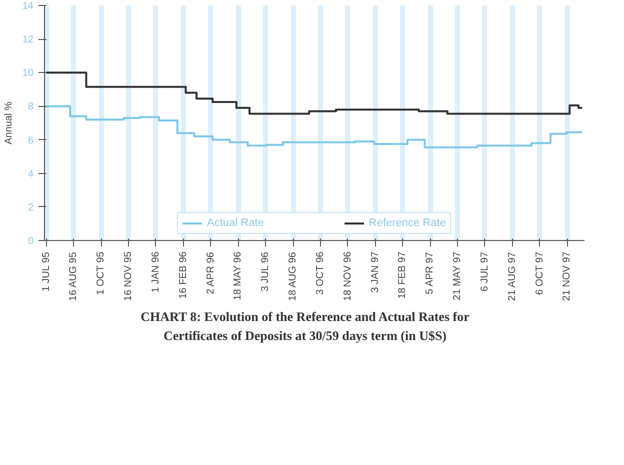 Image resolution: width=624 pixels, height=465 pixels. I want to click on x-tick-label: 21 MAY 97, so click(458, 275).